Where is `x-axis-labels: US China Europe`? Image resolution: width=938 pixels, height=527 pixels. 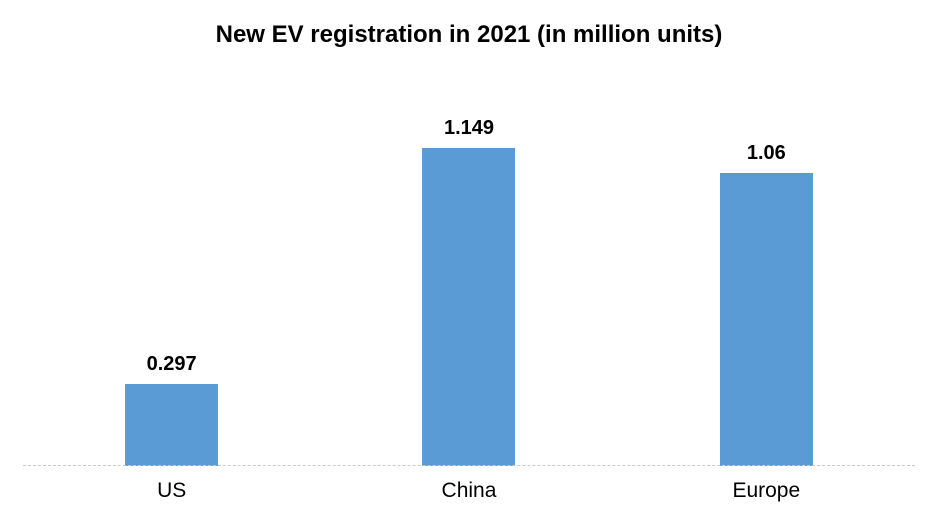 x-axis-labels: US China Europe is located at coordinates (469, 491).